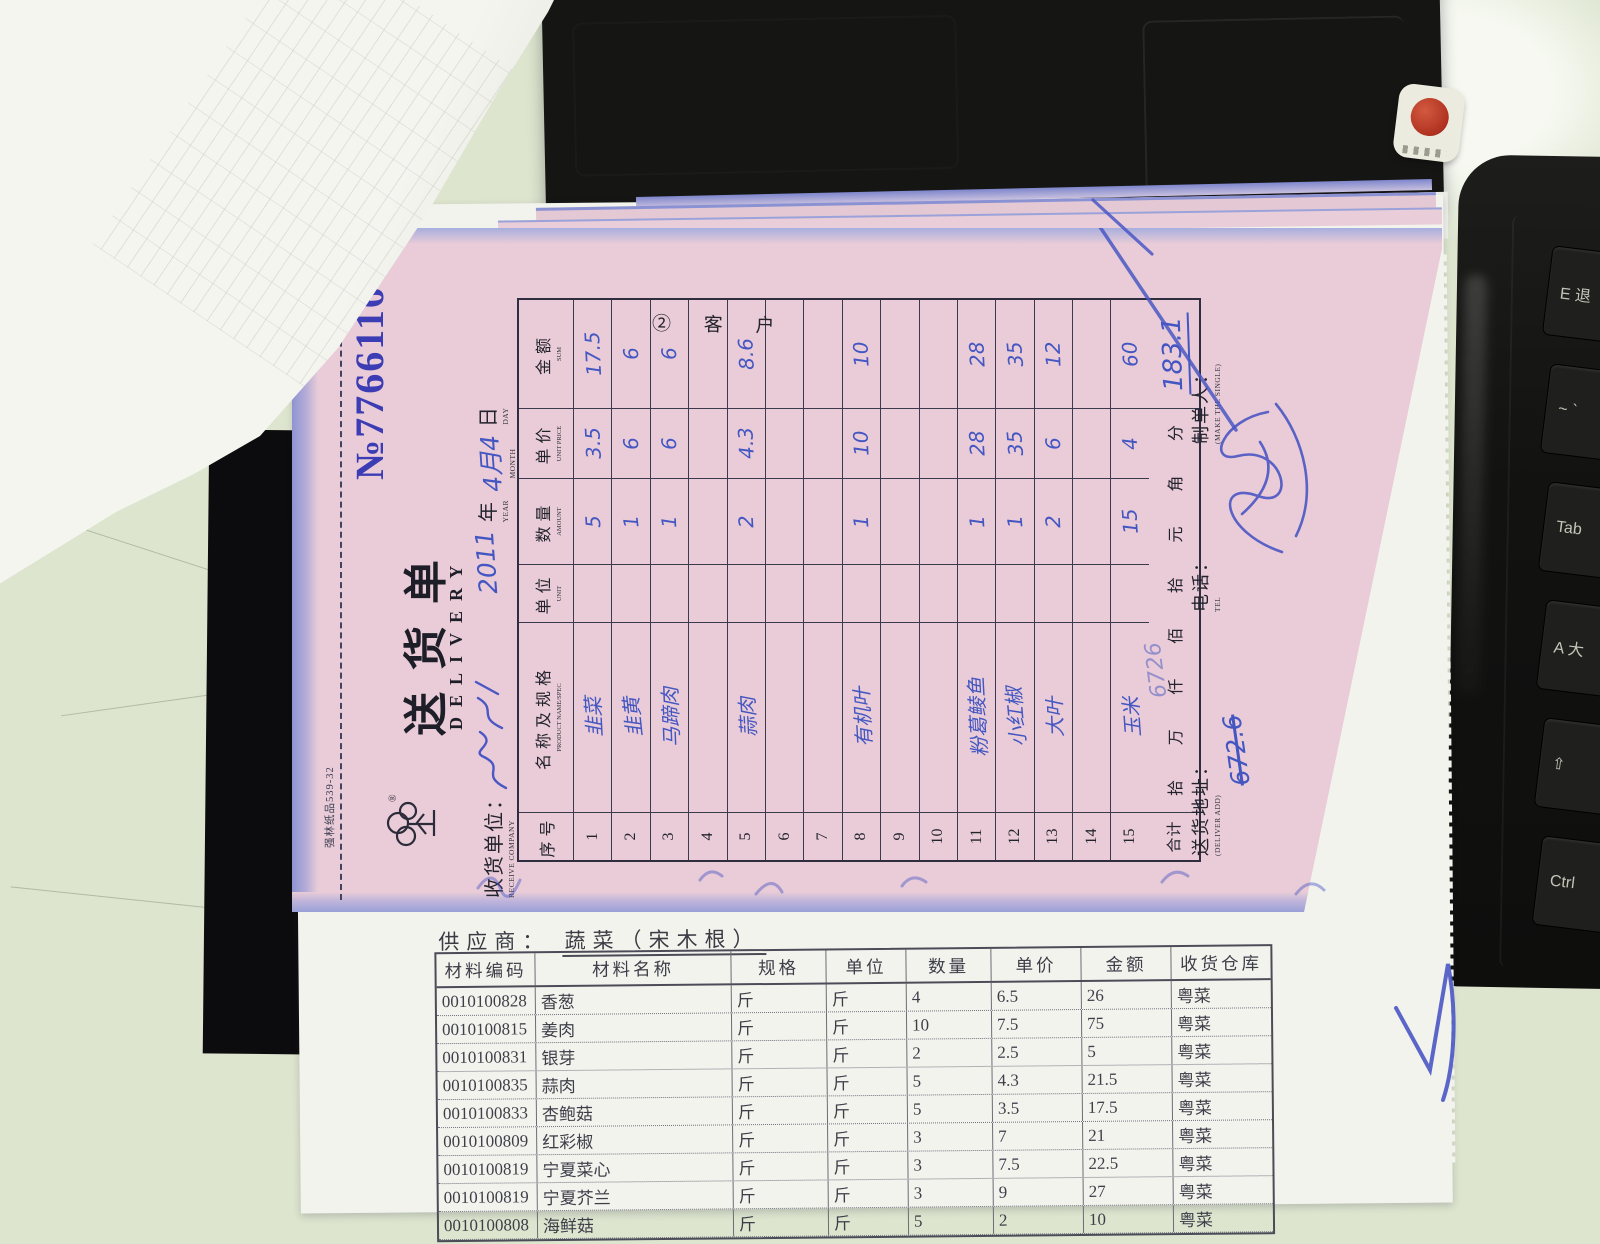 Image resolution: width=1600 pixels, height=1244 pixels. What do you see at coordinates (1128, 1107) in the screenshot?
I see `material-cell: 17.5` at bounding box center [1128, 1107].